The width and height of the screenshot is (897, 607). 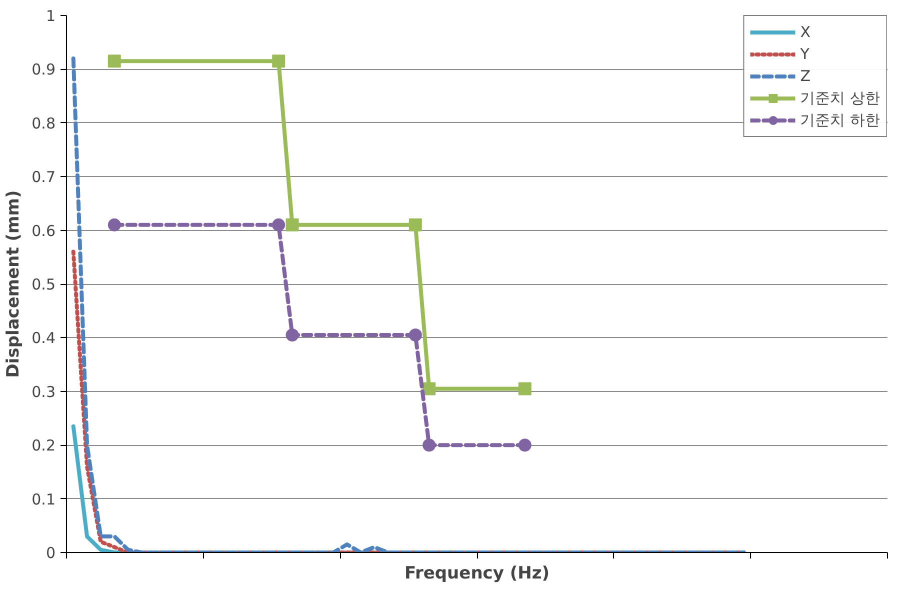 What do you see at coordinates (44, 391) in the screenshot?
I see `y-tick-label: 0.3` at bounding box center [44, 391].